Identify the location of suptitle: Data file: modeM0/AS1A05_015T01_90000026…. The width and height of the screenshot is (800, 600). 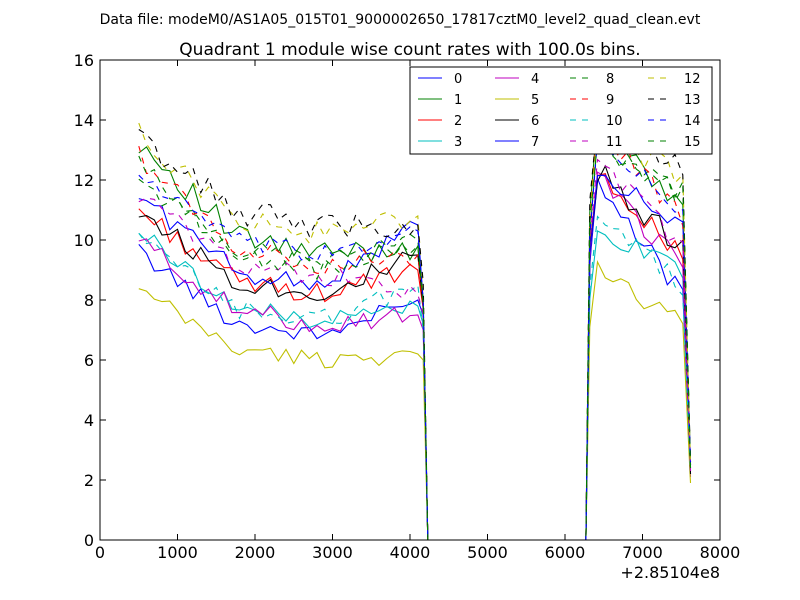
(400, 20).